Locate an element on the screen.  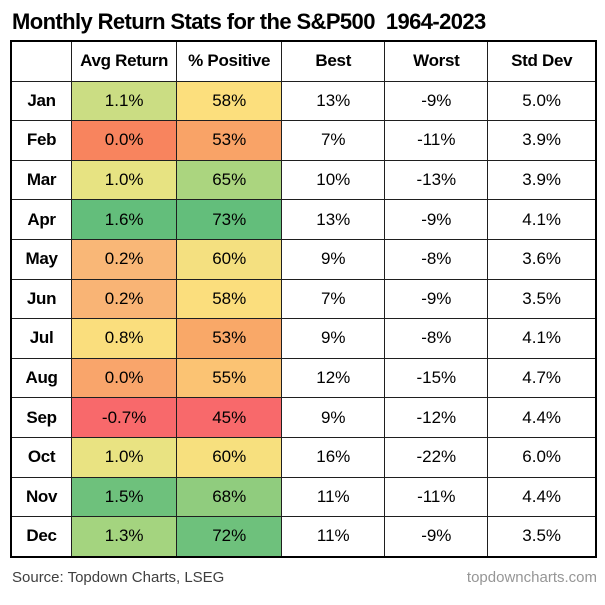
avg-return-cell: -0.7% is located at coordinates (124, 417).